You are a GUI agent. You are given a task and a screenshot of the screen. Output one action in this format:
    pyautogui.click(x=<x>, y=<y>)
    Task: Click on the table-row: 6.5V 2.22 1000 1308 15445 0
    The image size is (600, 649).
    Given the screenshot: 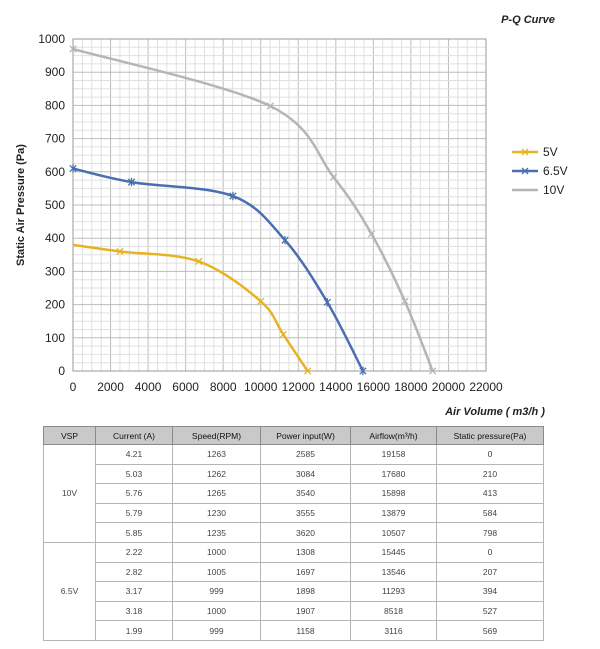 What is the action you would take?
    pyautogui.click(x=293, y=591)
    